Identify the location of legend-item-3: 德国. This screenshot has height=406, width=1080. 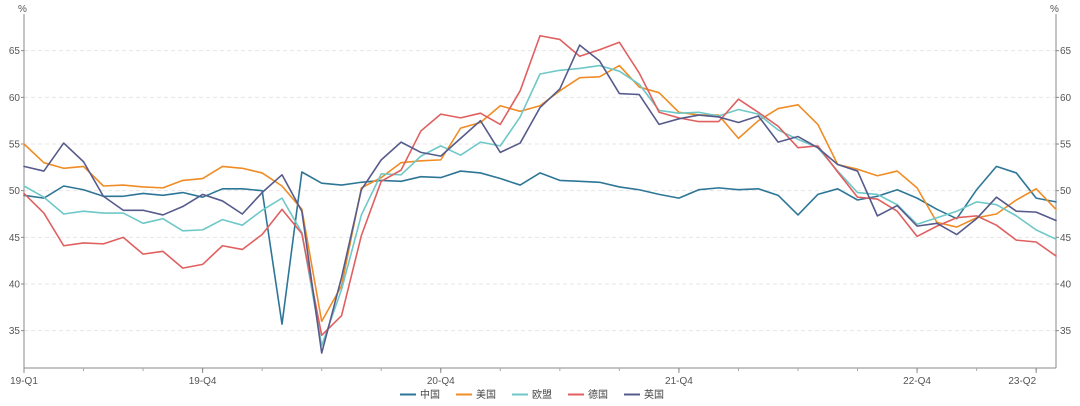
(588, 394).